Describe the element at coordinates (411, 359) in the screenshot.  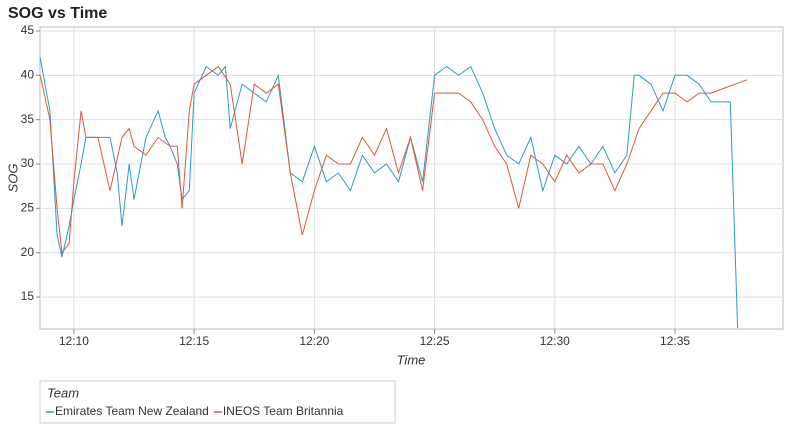
I see `x-axis-label: Time` at that location.